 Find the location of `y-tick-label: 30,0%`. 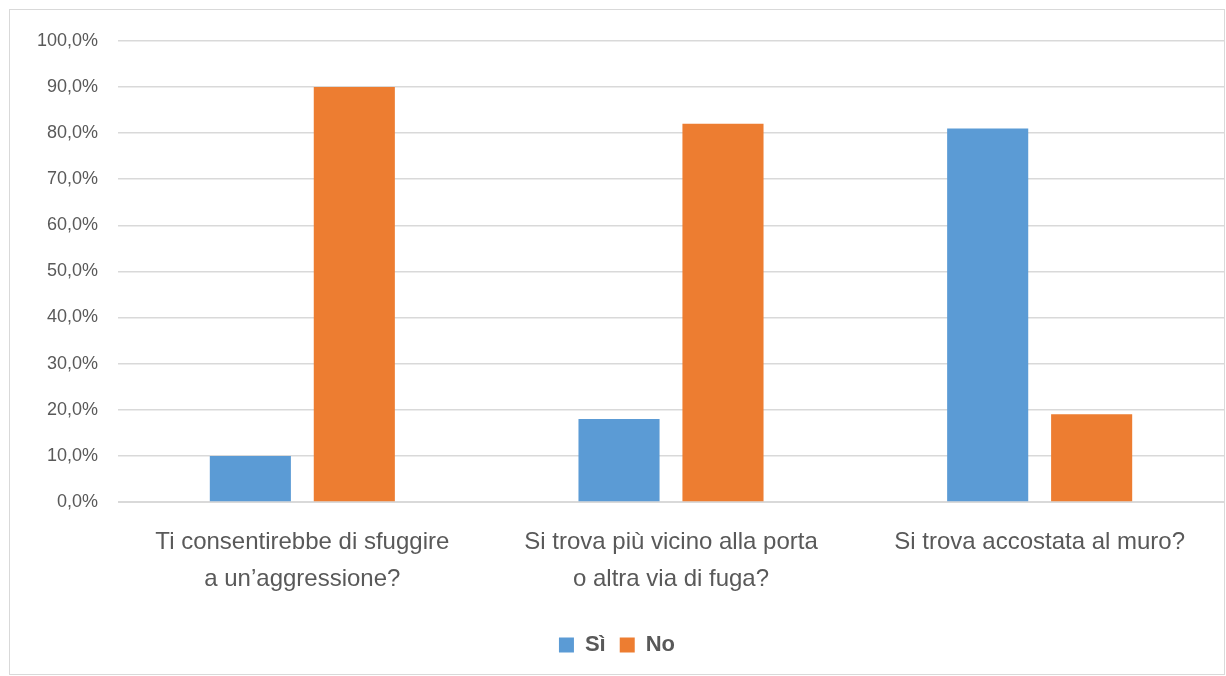

y-tick-label: 30,0% is located at coordinates (72, 362).